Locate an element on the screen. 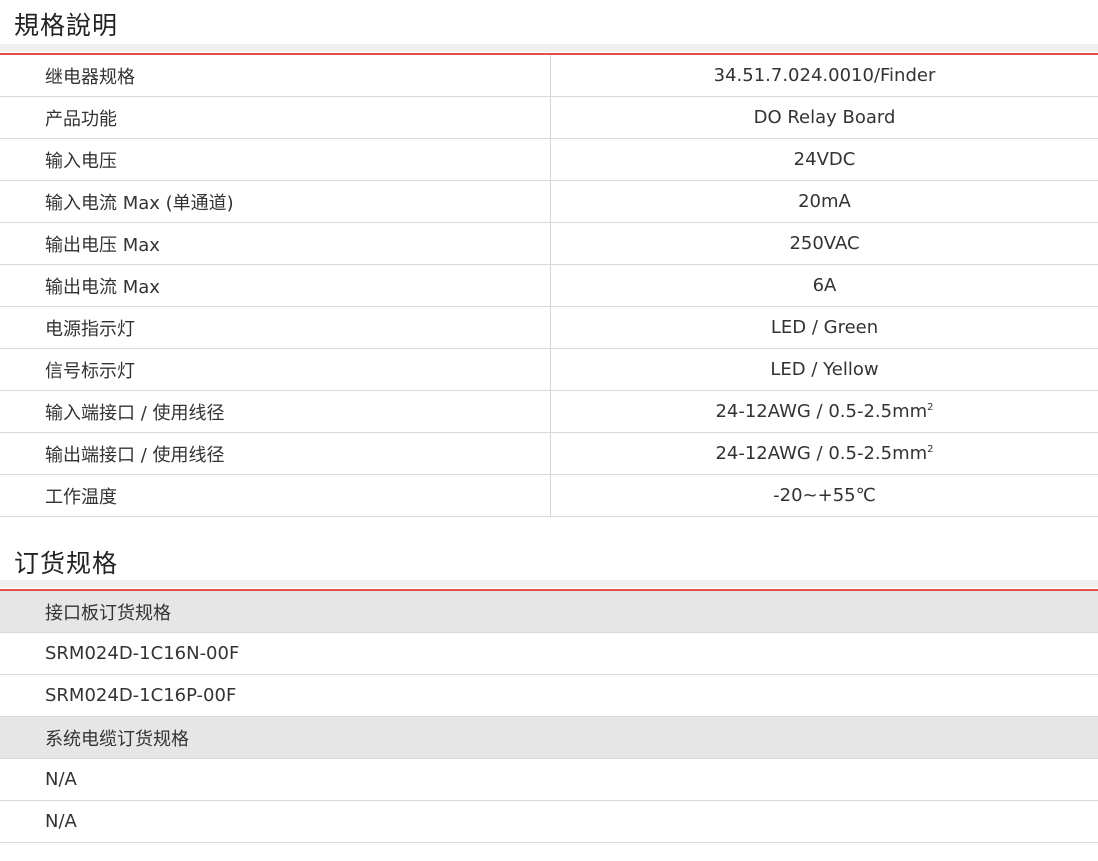 This screenshot has height=861, width=1098. spec-row: 继电器规格 34.51.7.024.0010/Finder is located at coordinates (549, 76).